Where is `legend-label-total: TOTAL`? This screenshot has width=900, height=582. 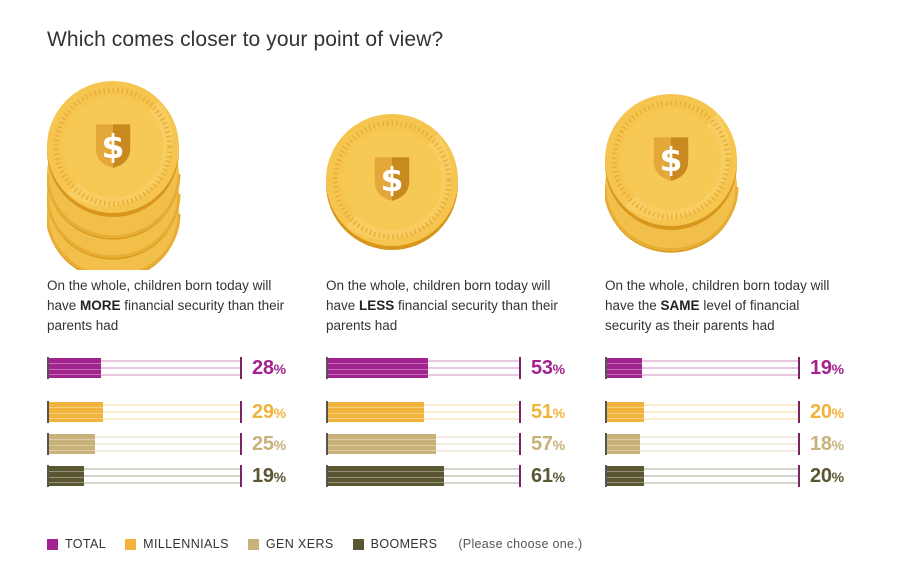 legend-label-total: TOTAL is located at coordinates (86, 544).